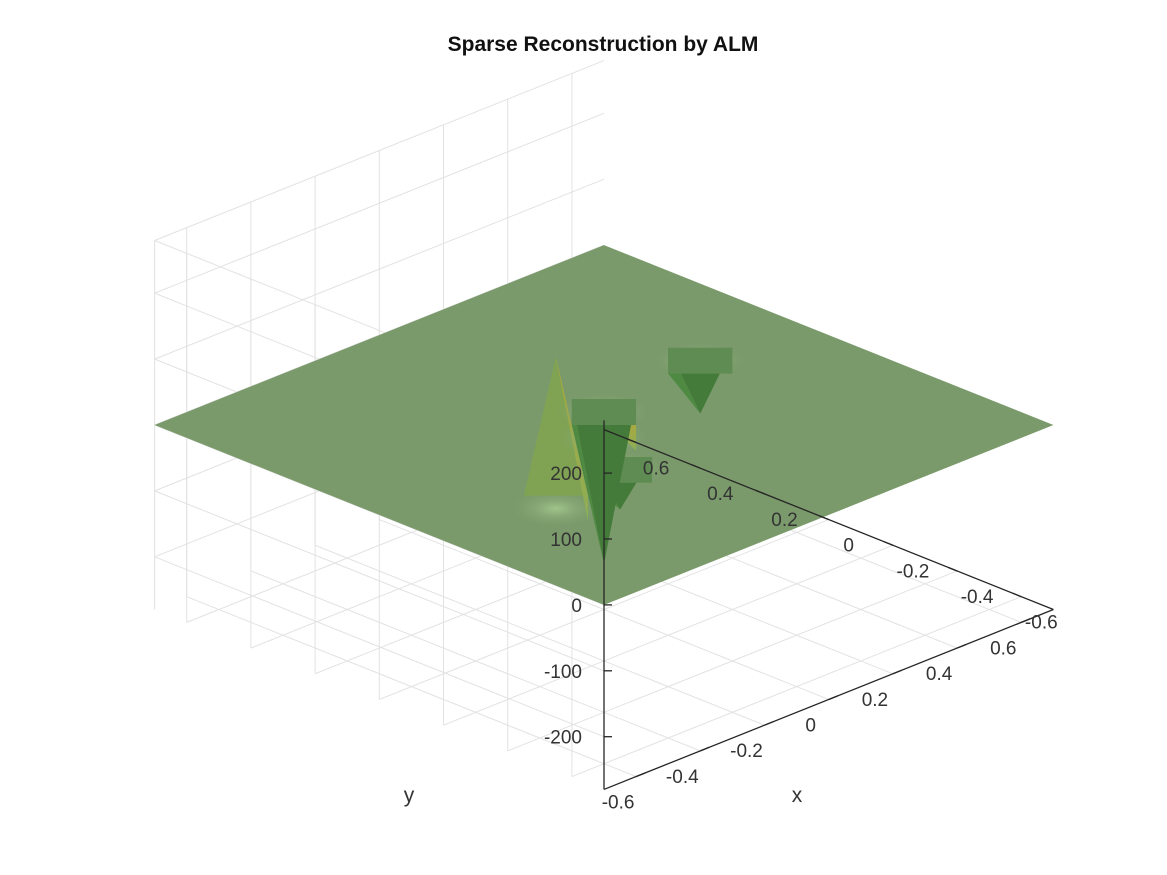  What do you see at coordinates (409, 795) in the screenshot?
I see `y-axis-label: y` at bounding box center [409, 795].